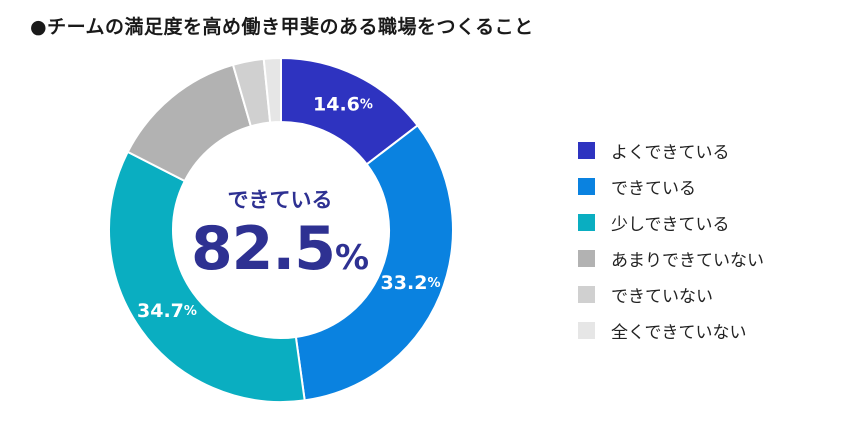 The image size is (860, 430). Describe the element at coordinates (662, 296) in the screenshot. I see `legend-label: できていない` at that location.